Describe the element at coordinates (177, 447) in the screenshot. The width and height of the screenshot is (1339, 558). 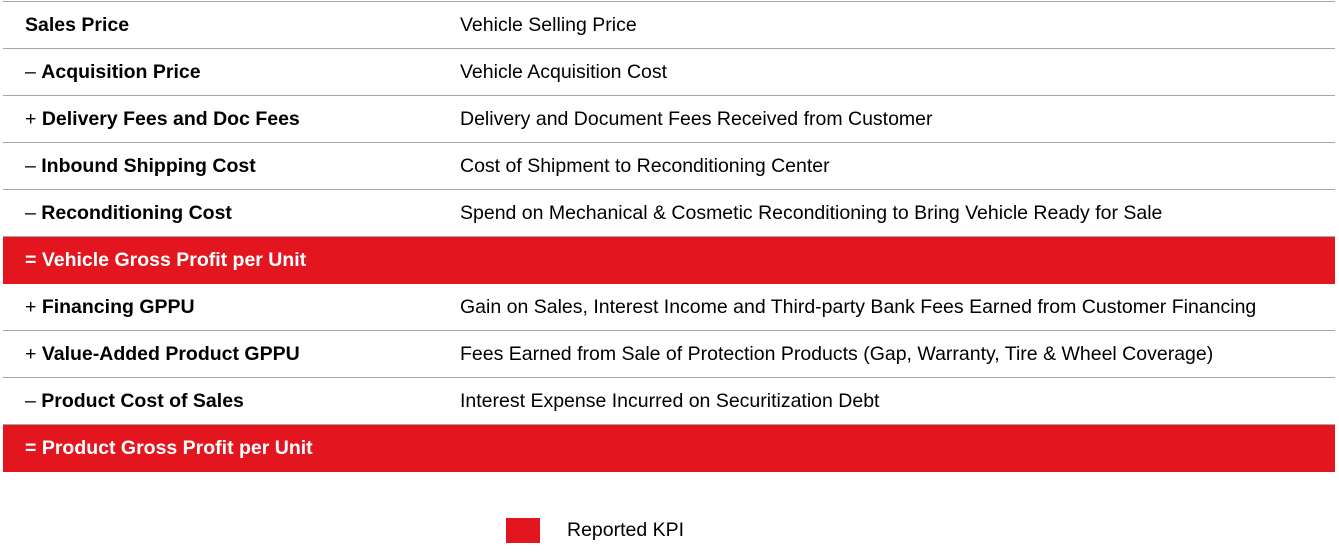
I see `metric-label: Product Gross Profit per Unit` at that location.